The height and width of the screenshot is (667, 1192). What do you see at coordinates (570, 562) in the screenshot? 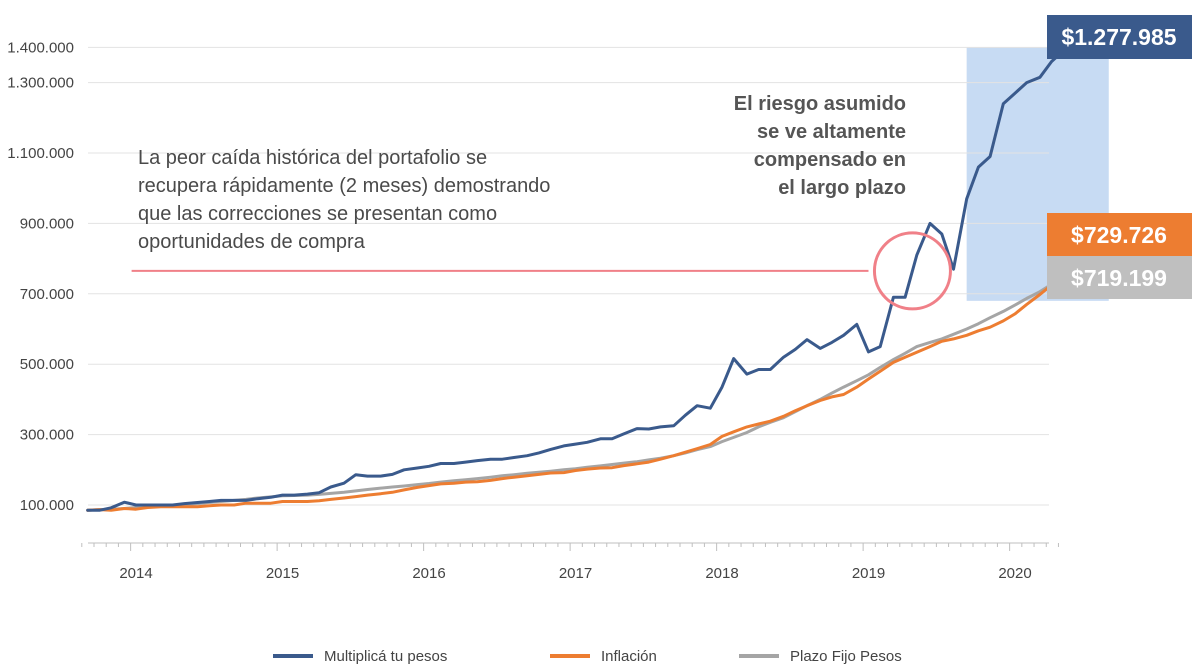
I see `x-axis: 2014 2015 2016 2017 2018 2019 2020` at bounding box center [570, 562].